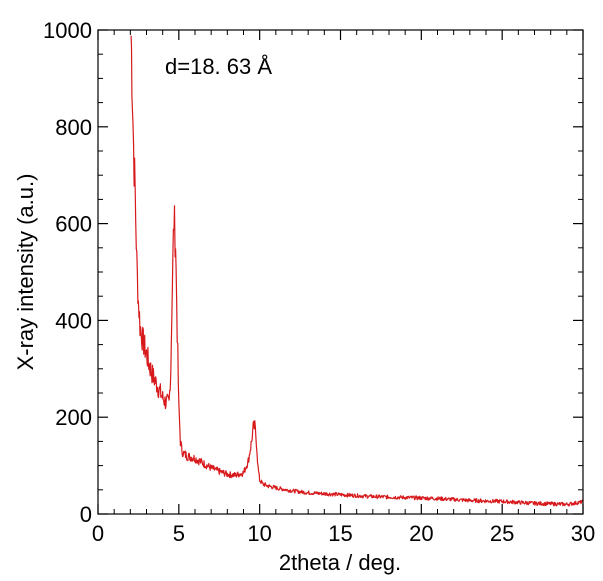 This screenshot has width=603, height=581. What do you see at coordinates (340, 562) in the screenshot?
I see `x-axis-label: 2theta / deg.` at bounding box center [340, 562].